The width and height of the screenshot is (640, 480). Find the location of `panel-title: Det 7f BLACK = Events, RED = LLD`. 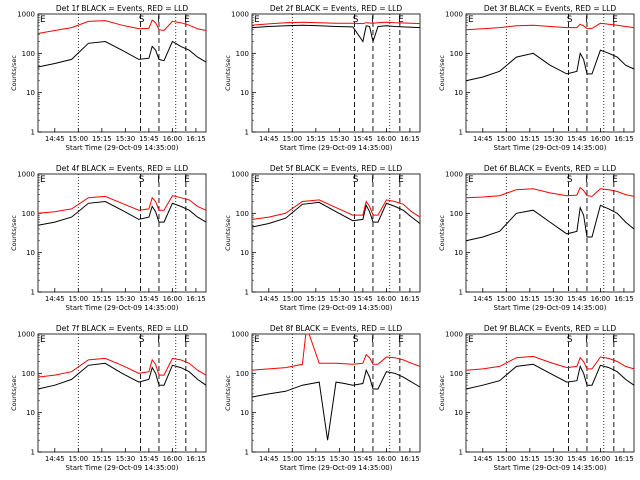

panel-title: Det 7f BLACK = Events, RED = LLD is located at coordinates (122, 328).